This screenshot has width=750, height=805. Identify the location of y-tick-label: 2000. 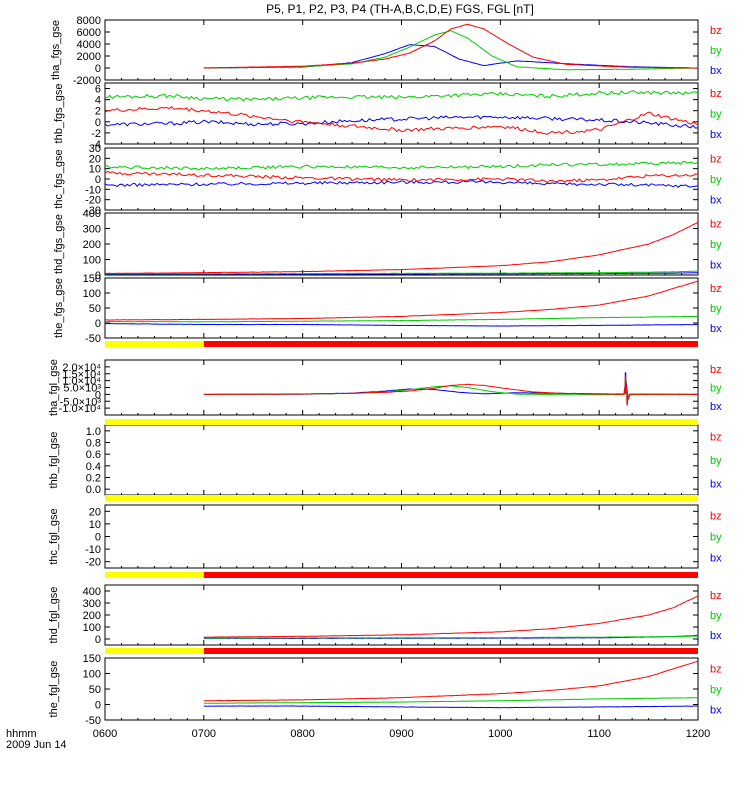
(89, 57).